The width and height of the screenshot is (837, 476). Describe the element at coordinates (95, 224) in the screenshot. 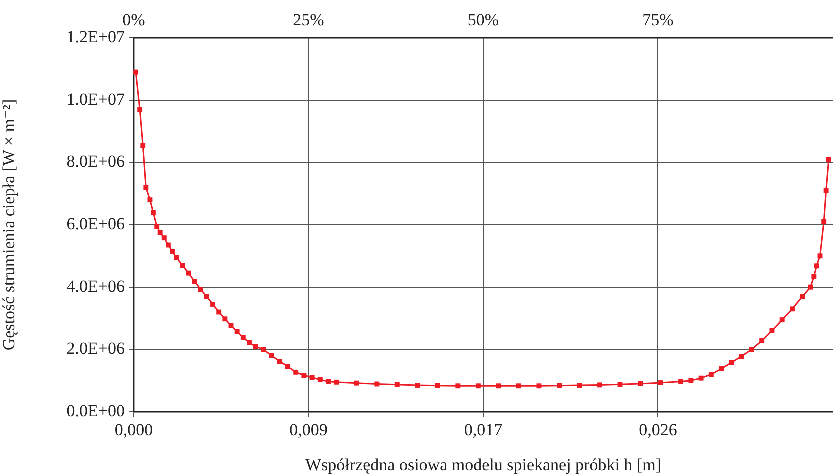

I see `y-tick-label: 6.0E+06` at that location.